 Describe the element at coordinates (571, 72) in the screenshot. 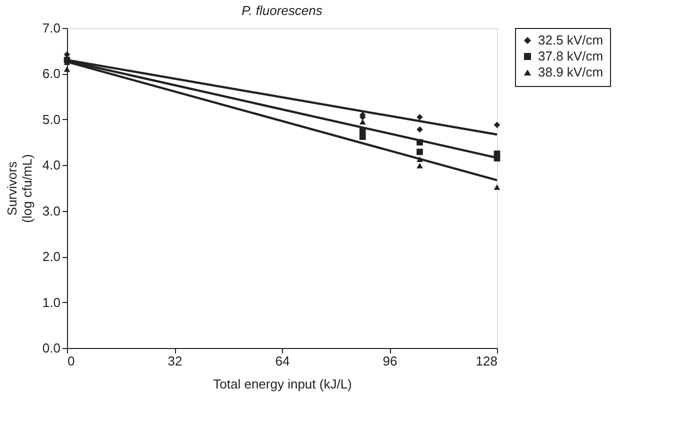

I see `legend-label: 38.9 kV/cm` at that location.